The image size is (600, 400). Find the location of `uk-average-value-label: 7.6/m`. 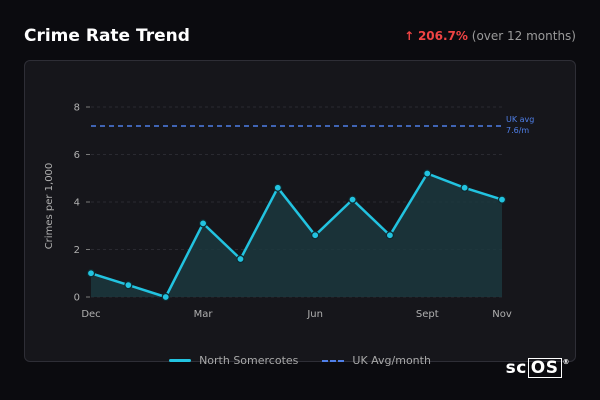

uk-average-value-label: 7.6/m is located at coordinates (517, 130).